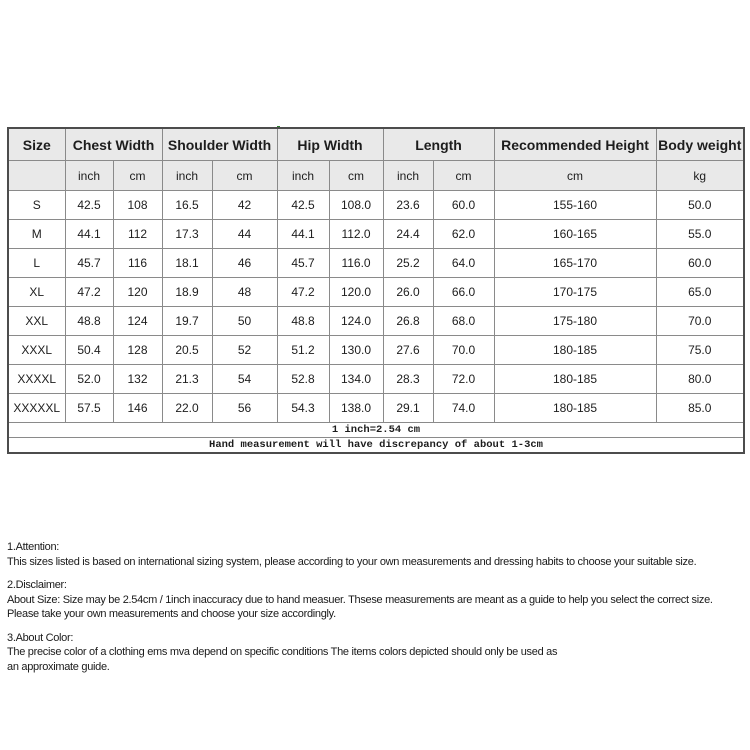  What do you see at coordinates (575, 144) in the screenshot?
I see `header-cell-recommended-height: Recommended Height` at bounding box center [575, 144].